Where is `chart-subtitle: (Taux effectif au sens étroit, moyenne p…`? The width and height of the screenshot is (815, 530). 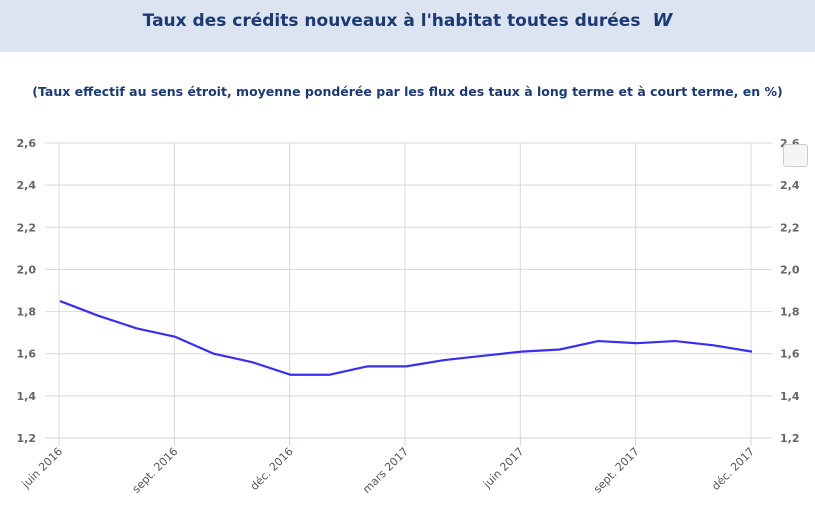 chart-subtitle: (Taux effectif au sens étroit, moyenne p… is located at coordinates (407, 91).